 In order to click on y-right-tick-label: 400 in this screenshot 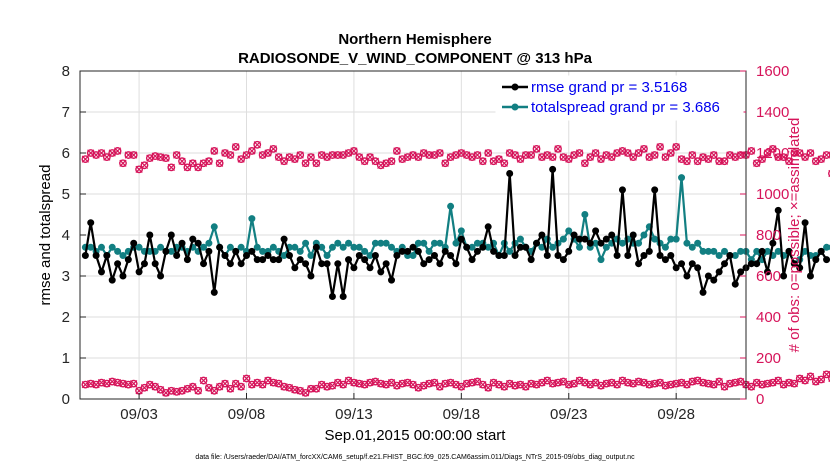, I will do `click(768, 317)`.